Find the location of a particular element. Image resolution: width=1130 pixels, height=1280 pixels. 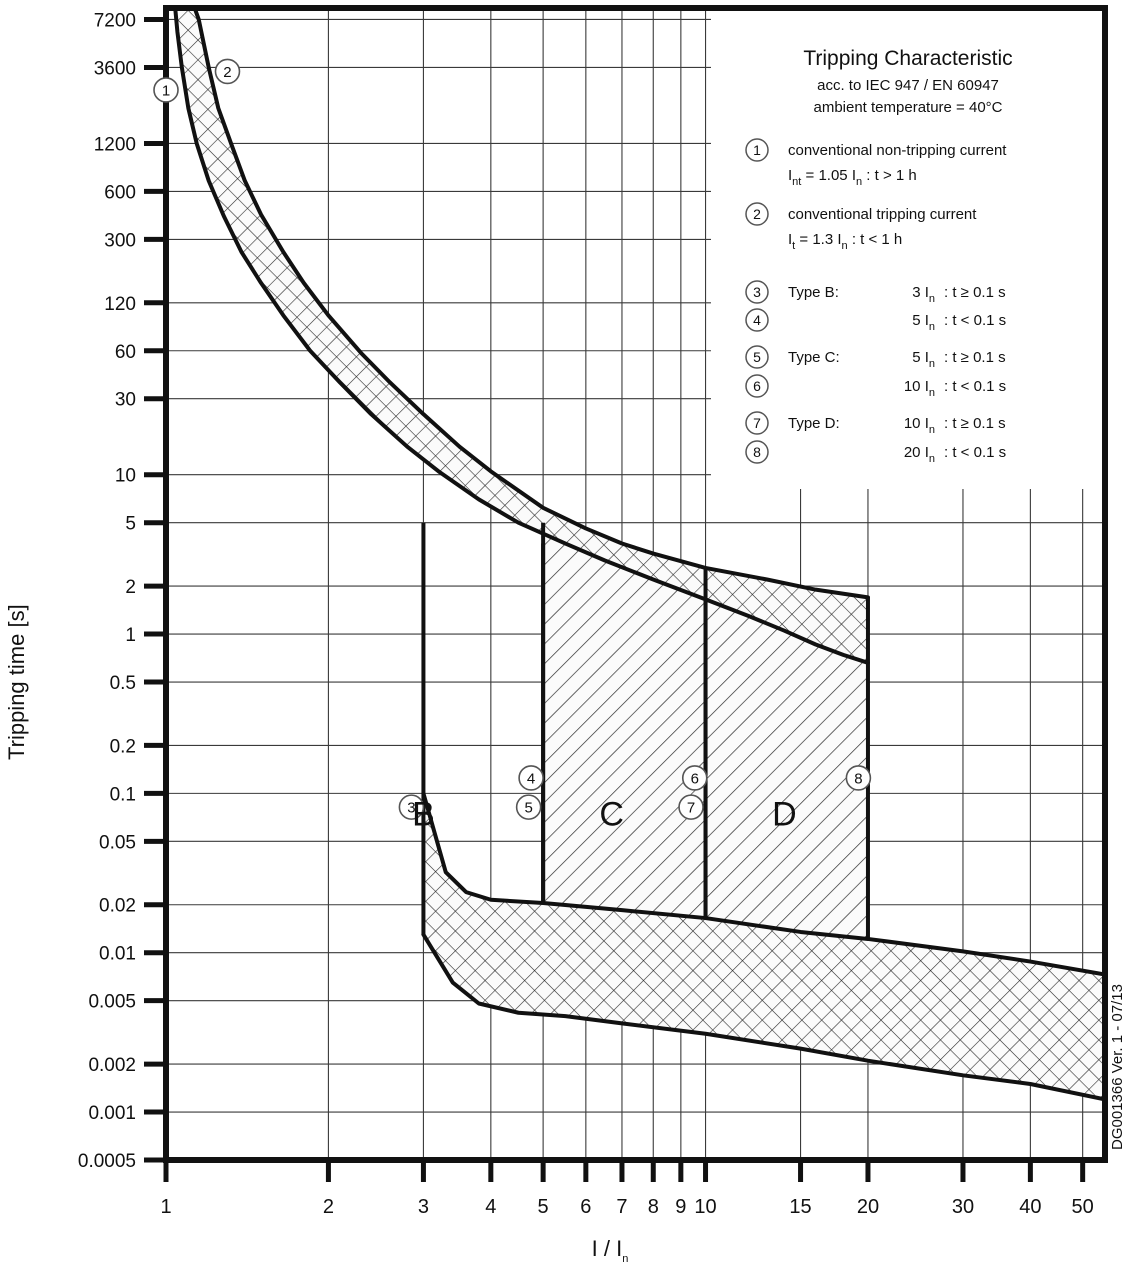

legend-multiplier-6: 10 In is located at coordinates (919, 388).